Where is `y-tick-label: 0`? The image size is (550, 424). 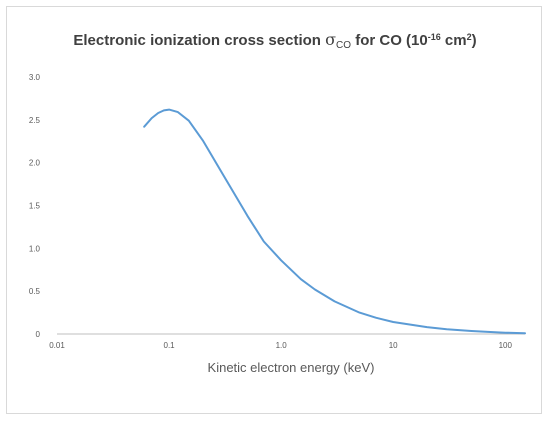 y-tick-label: 0 is located at coordinates (38, 334).